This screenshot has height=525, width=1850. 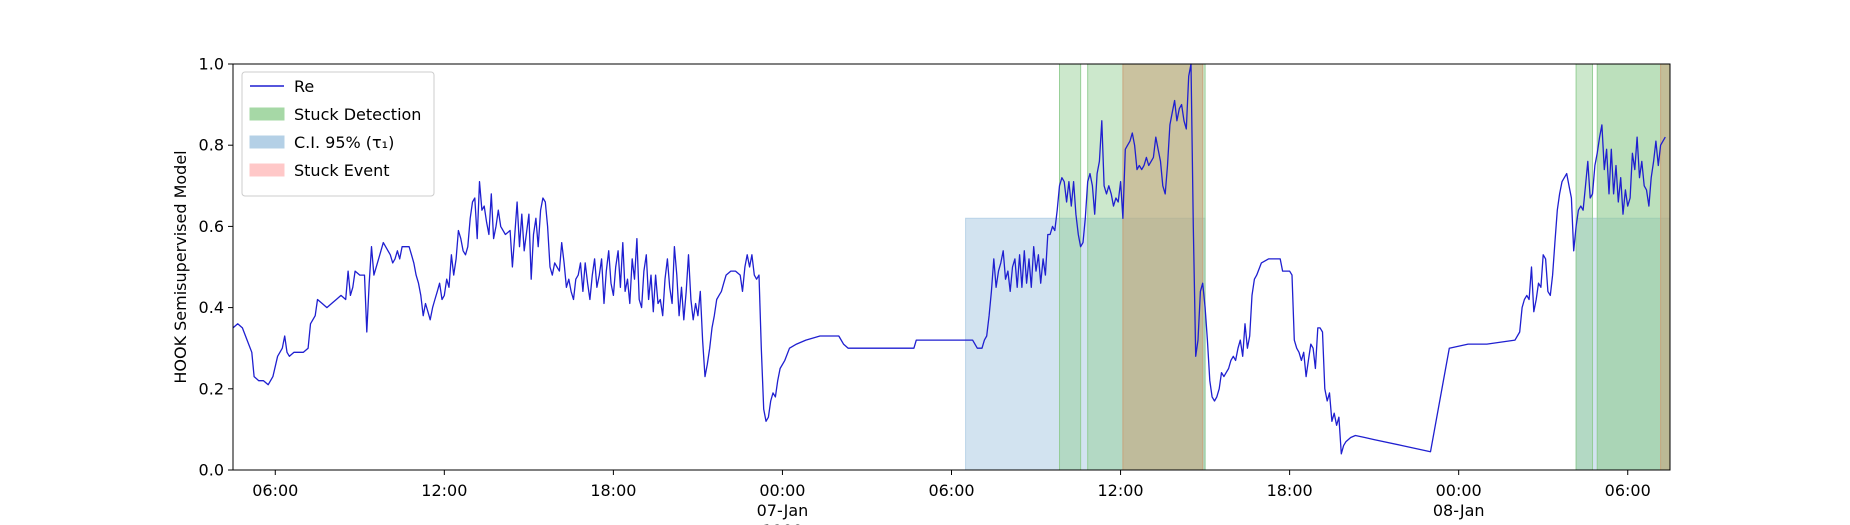 I want to click on y-axis: 0.0 0.2 0.4 0.6 0.8 1.0, so click(x=216, y=267).